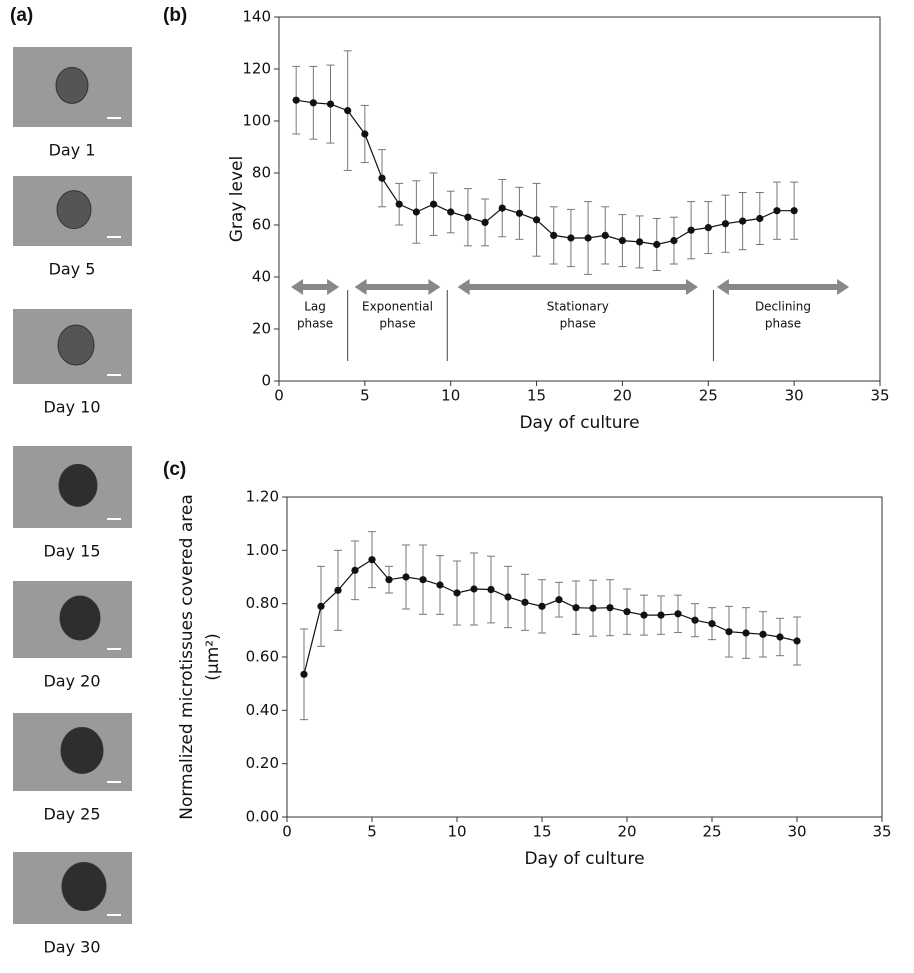 This screenshot has height=973, width=914. Describe the element at coordinates (711, 832) in the screenshot. I see `x-tick-label: 25` at that location.